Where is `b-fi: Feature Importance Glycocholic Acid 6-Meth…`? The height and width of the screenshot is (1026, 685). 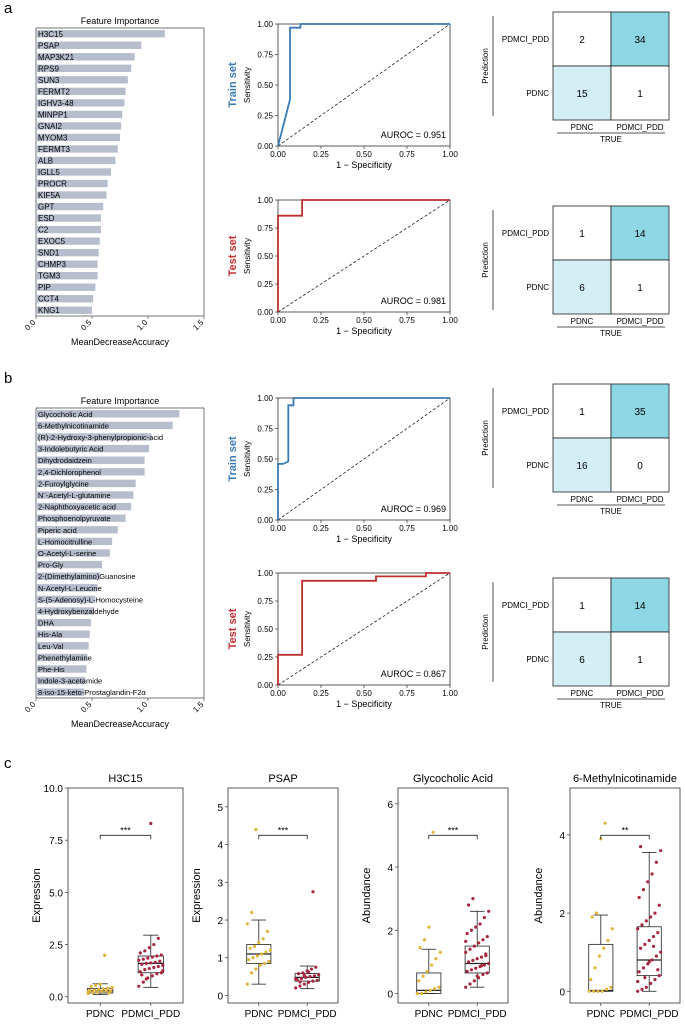
b-fi: Feature Importance Glycocholic Acid 6-Meth… is located at coordinates (114, 562).